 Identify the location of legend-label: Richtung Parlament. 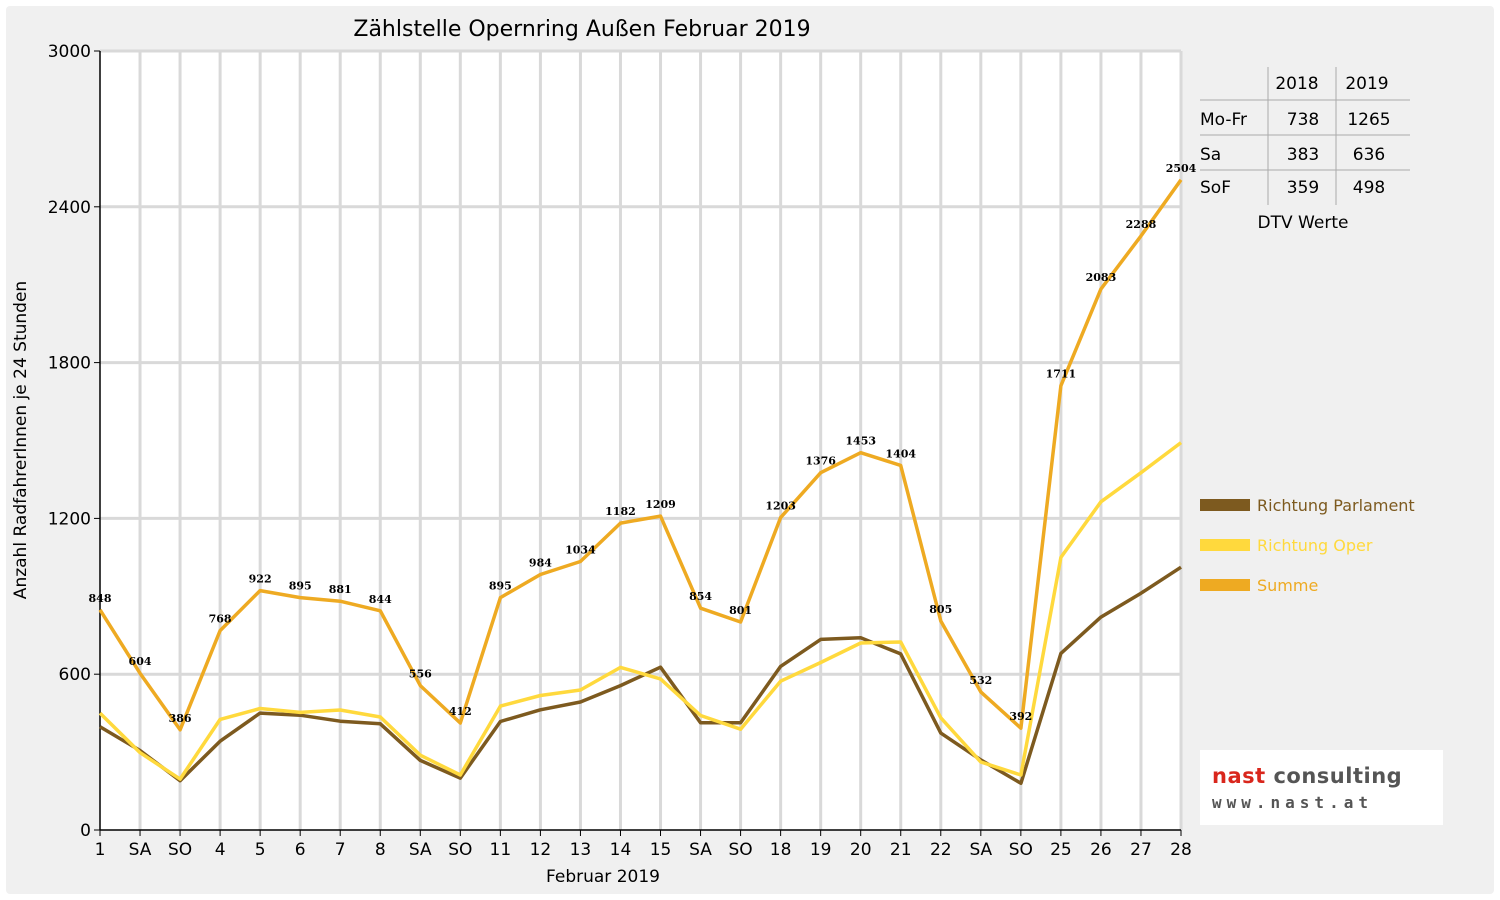
(1336, 505).